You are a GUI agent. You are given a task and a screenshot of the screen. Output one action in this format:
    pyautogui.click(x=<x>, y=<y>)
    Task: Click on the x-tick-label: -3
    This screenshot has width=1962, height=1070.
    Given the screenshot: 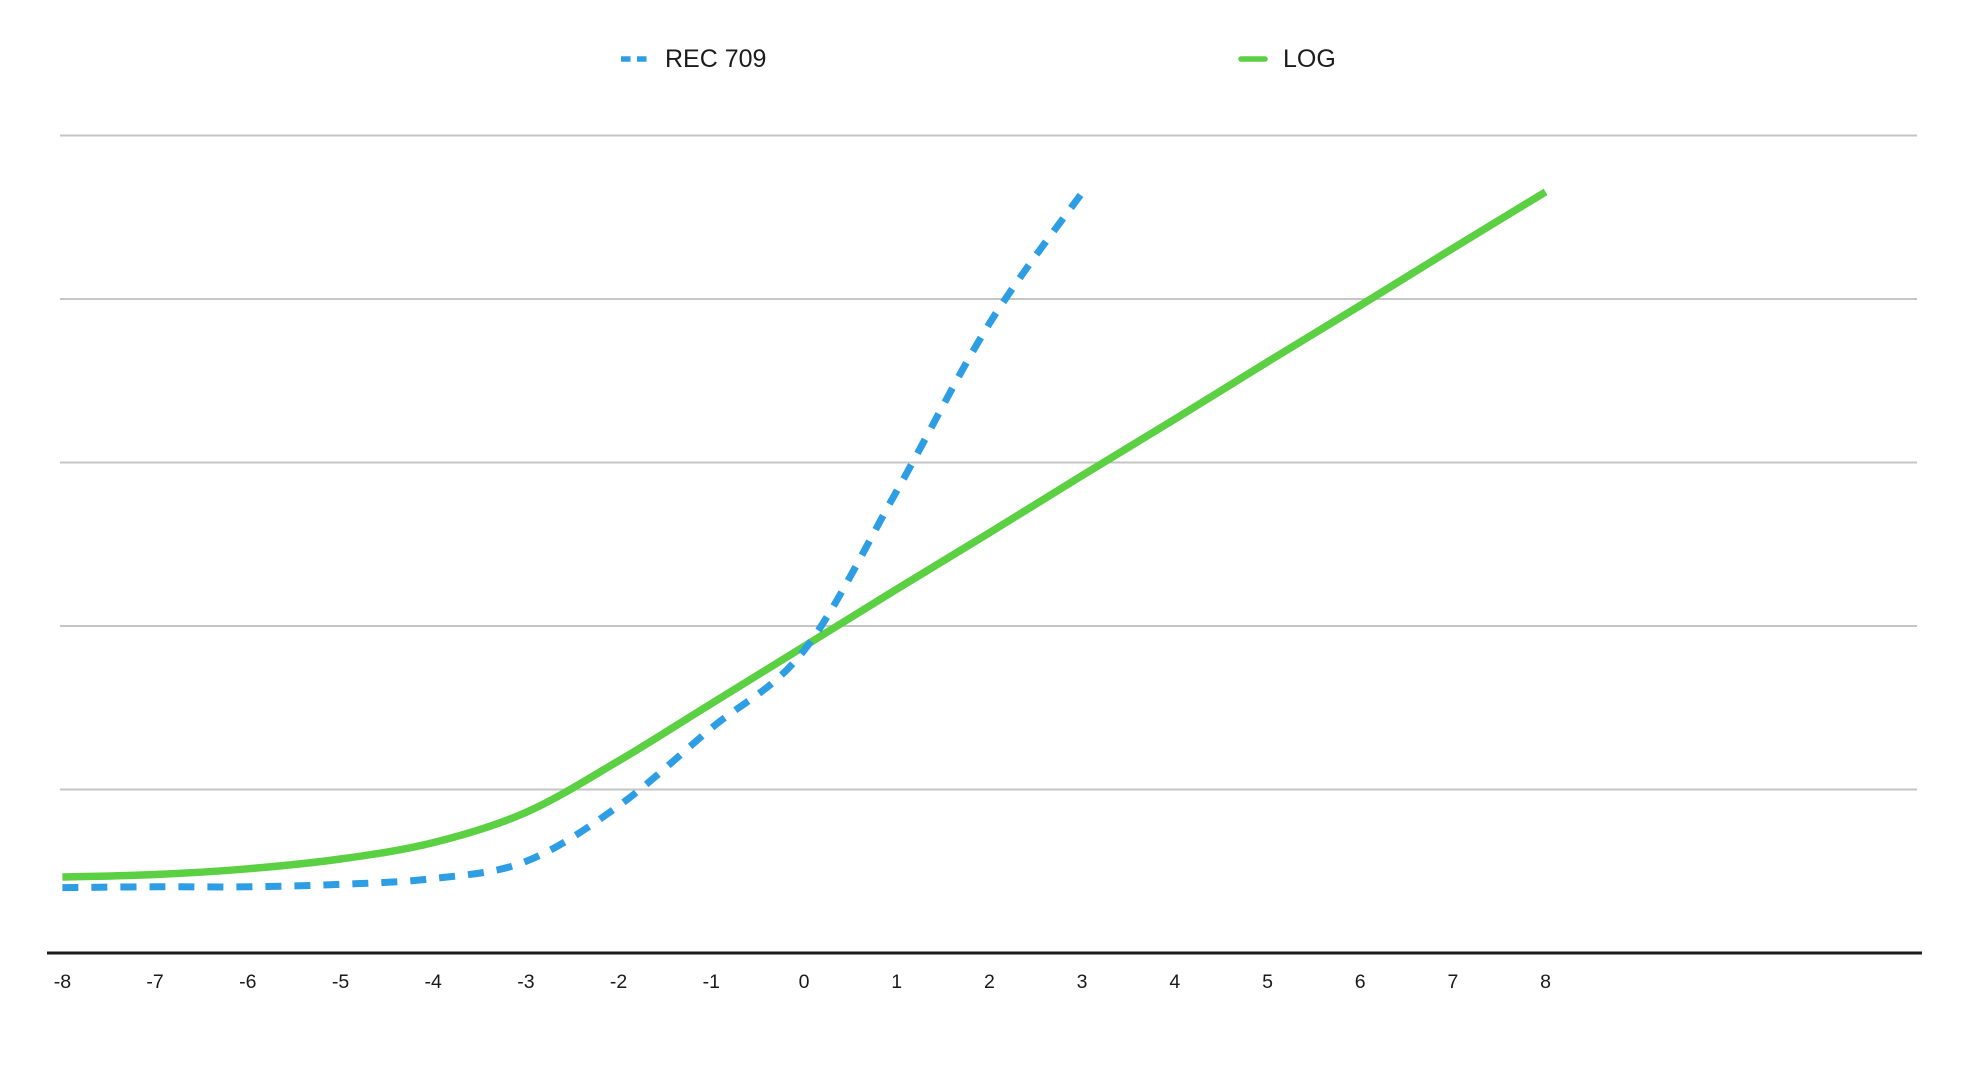 What is the action you would take?
    pyautogui.click(x=525, y=982)
    